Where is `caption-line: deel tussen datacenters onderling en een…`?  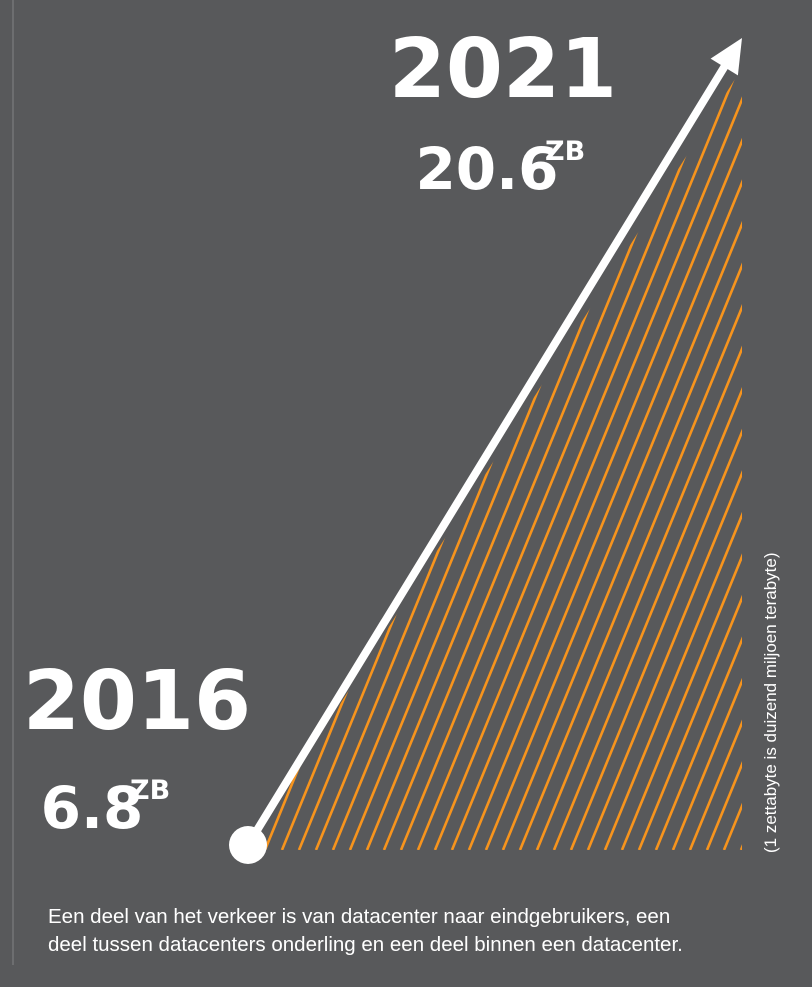 caption-line: deel tussen datacenters onderling en een… is located at coordinates (365, 944).